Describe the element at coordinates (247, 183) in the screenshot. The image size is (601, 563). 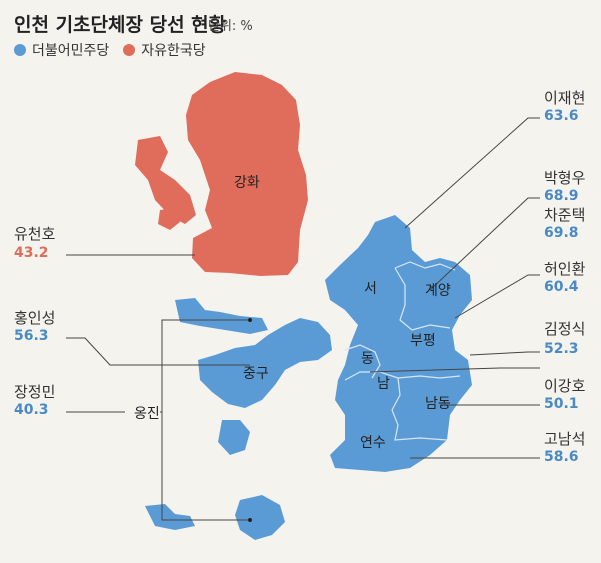
I see `region-label-ganghwa: 강화` at that location.